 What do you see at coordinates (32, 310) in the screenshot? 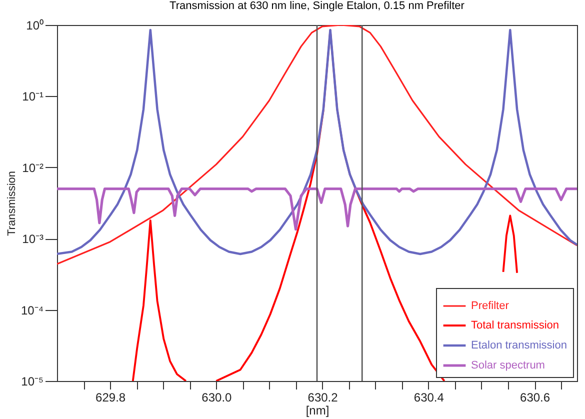
I see `y-tick-label: 10⁻⁴` at bounding box center [32, 310].